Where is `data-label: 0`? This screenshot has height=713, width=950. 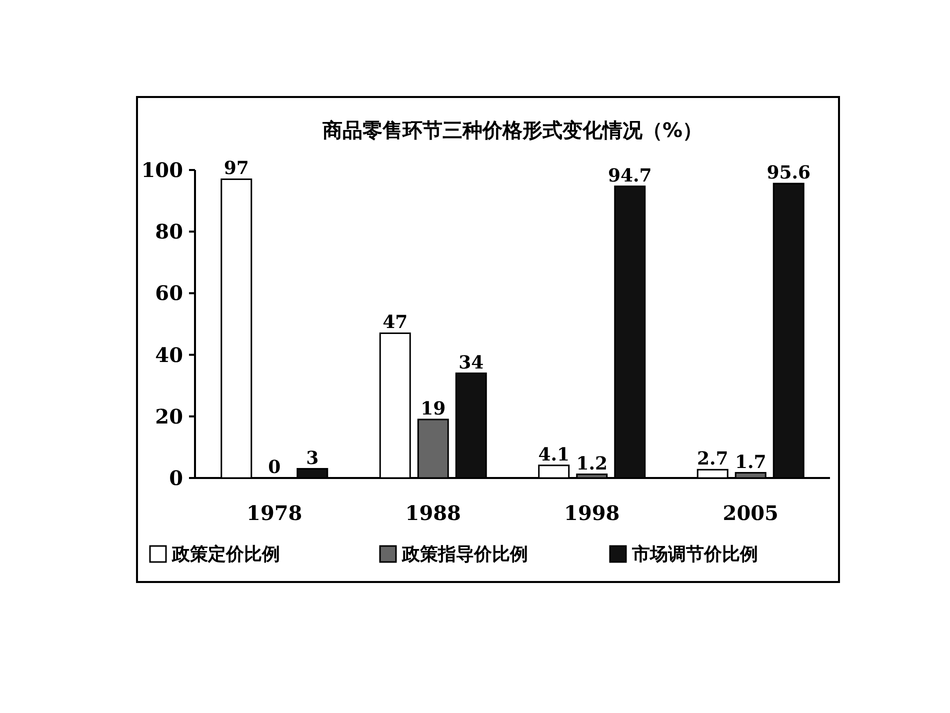 data-label: 0 is located at coordinates (274, 467).